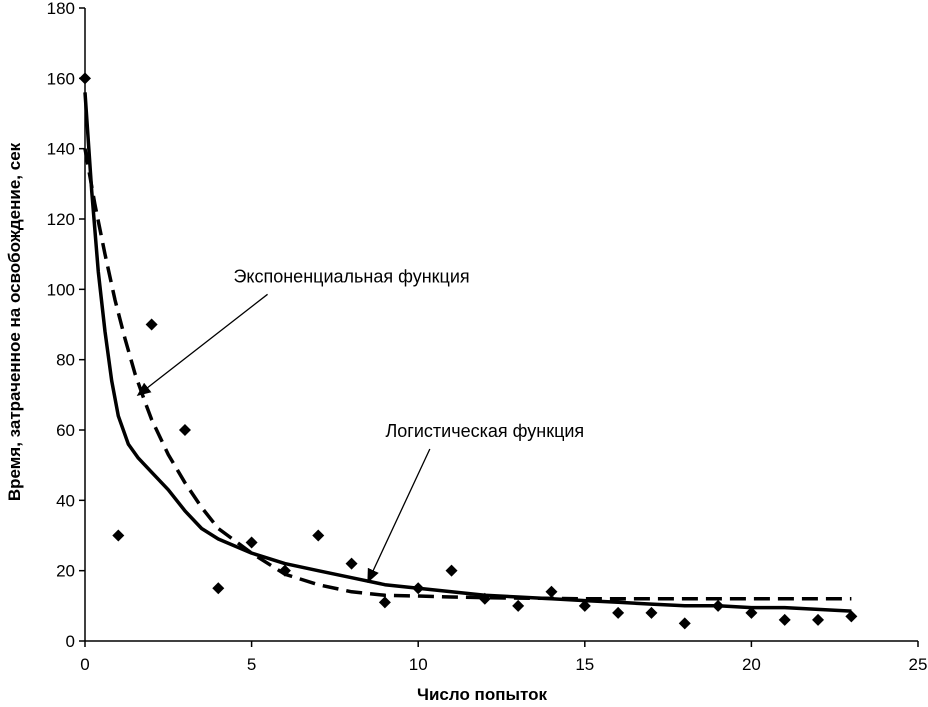 The image size is (928, 707). What do you see at coordinates (65, 500) in the screenshot?
I see `y-tick-label: 40` at bounding box center [65, 500].